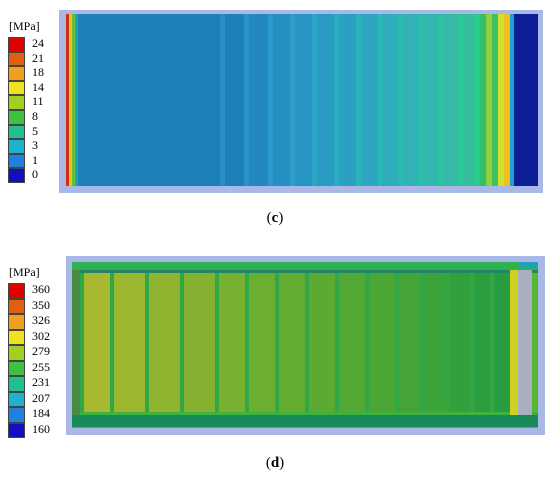 The width and height of the screenshot is (550, 486). What do you see at coordinates (35, 116) in the screenshot?
I see `legend-tick-label: 8` at bounding box center [35, 116].